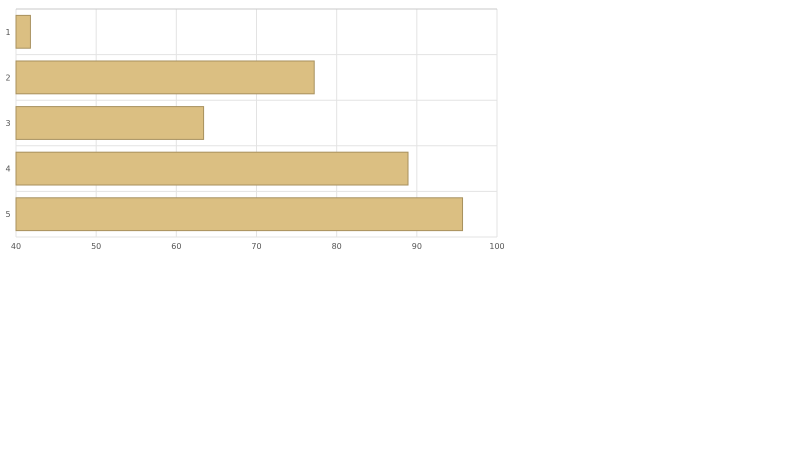  What do you see at coordinates (496, 246) in the screenshot?
I see `x-tick-label: 100` at bounding box center [496, 246].